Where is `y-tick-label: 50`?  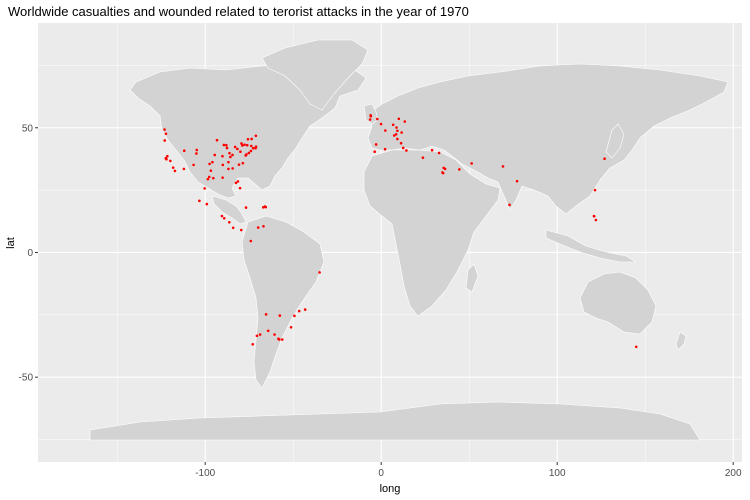
y-tick-label: 50 is located at coordinates (28, 128).